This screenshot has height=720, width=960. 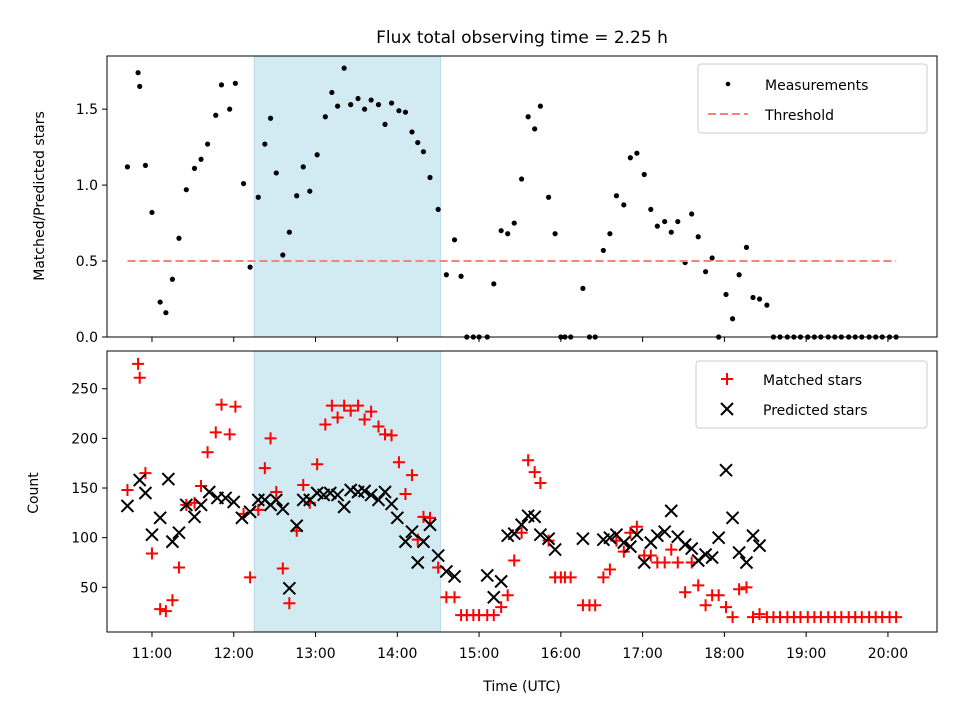 What do you see at coordinates (315, 654) in the screenshot?
I see `x-tick-label: 13:00` at bounding box center [315, 654].